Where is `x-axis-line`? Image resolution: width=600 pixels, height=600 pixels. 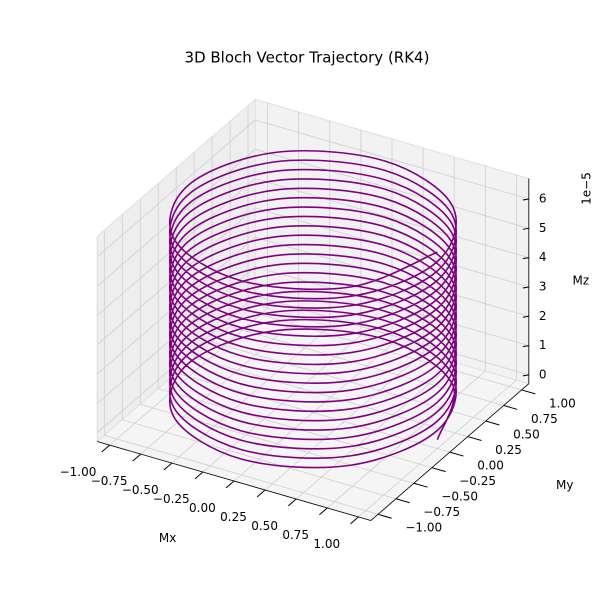
x-axis-line is located at coordinates (234, 481).